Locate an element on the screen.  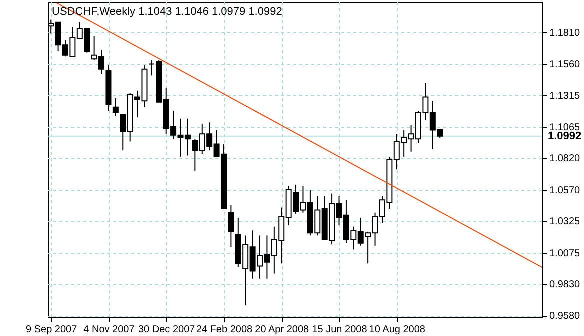
ref-line-label: 1.0992 is located at coordinates (565, 136).